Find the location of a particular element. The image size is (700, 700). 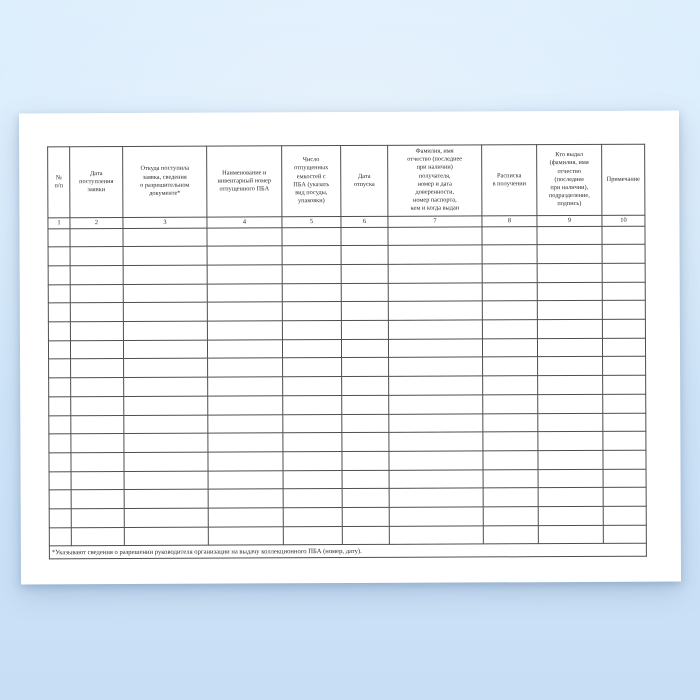

column-number: 6 is located at coordinates (364, 221).